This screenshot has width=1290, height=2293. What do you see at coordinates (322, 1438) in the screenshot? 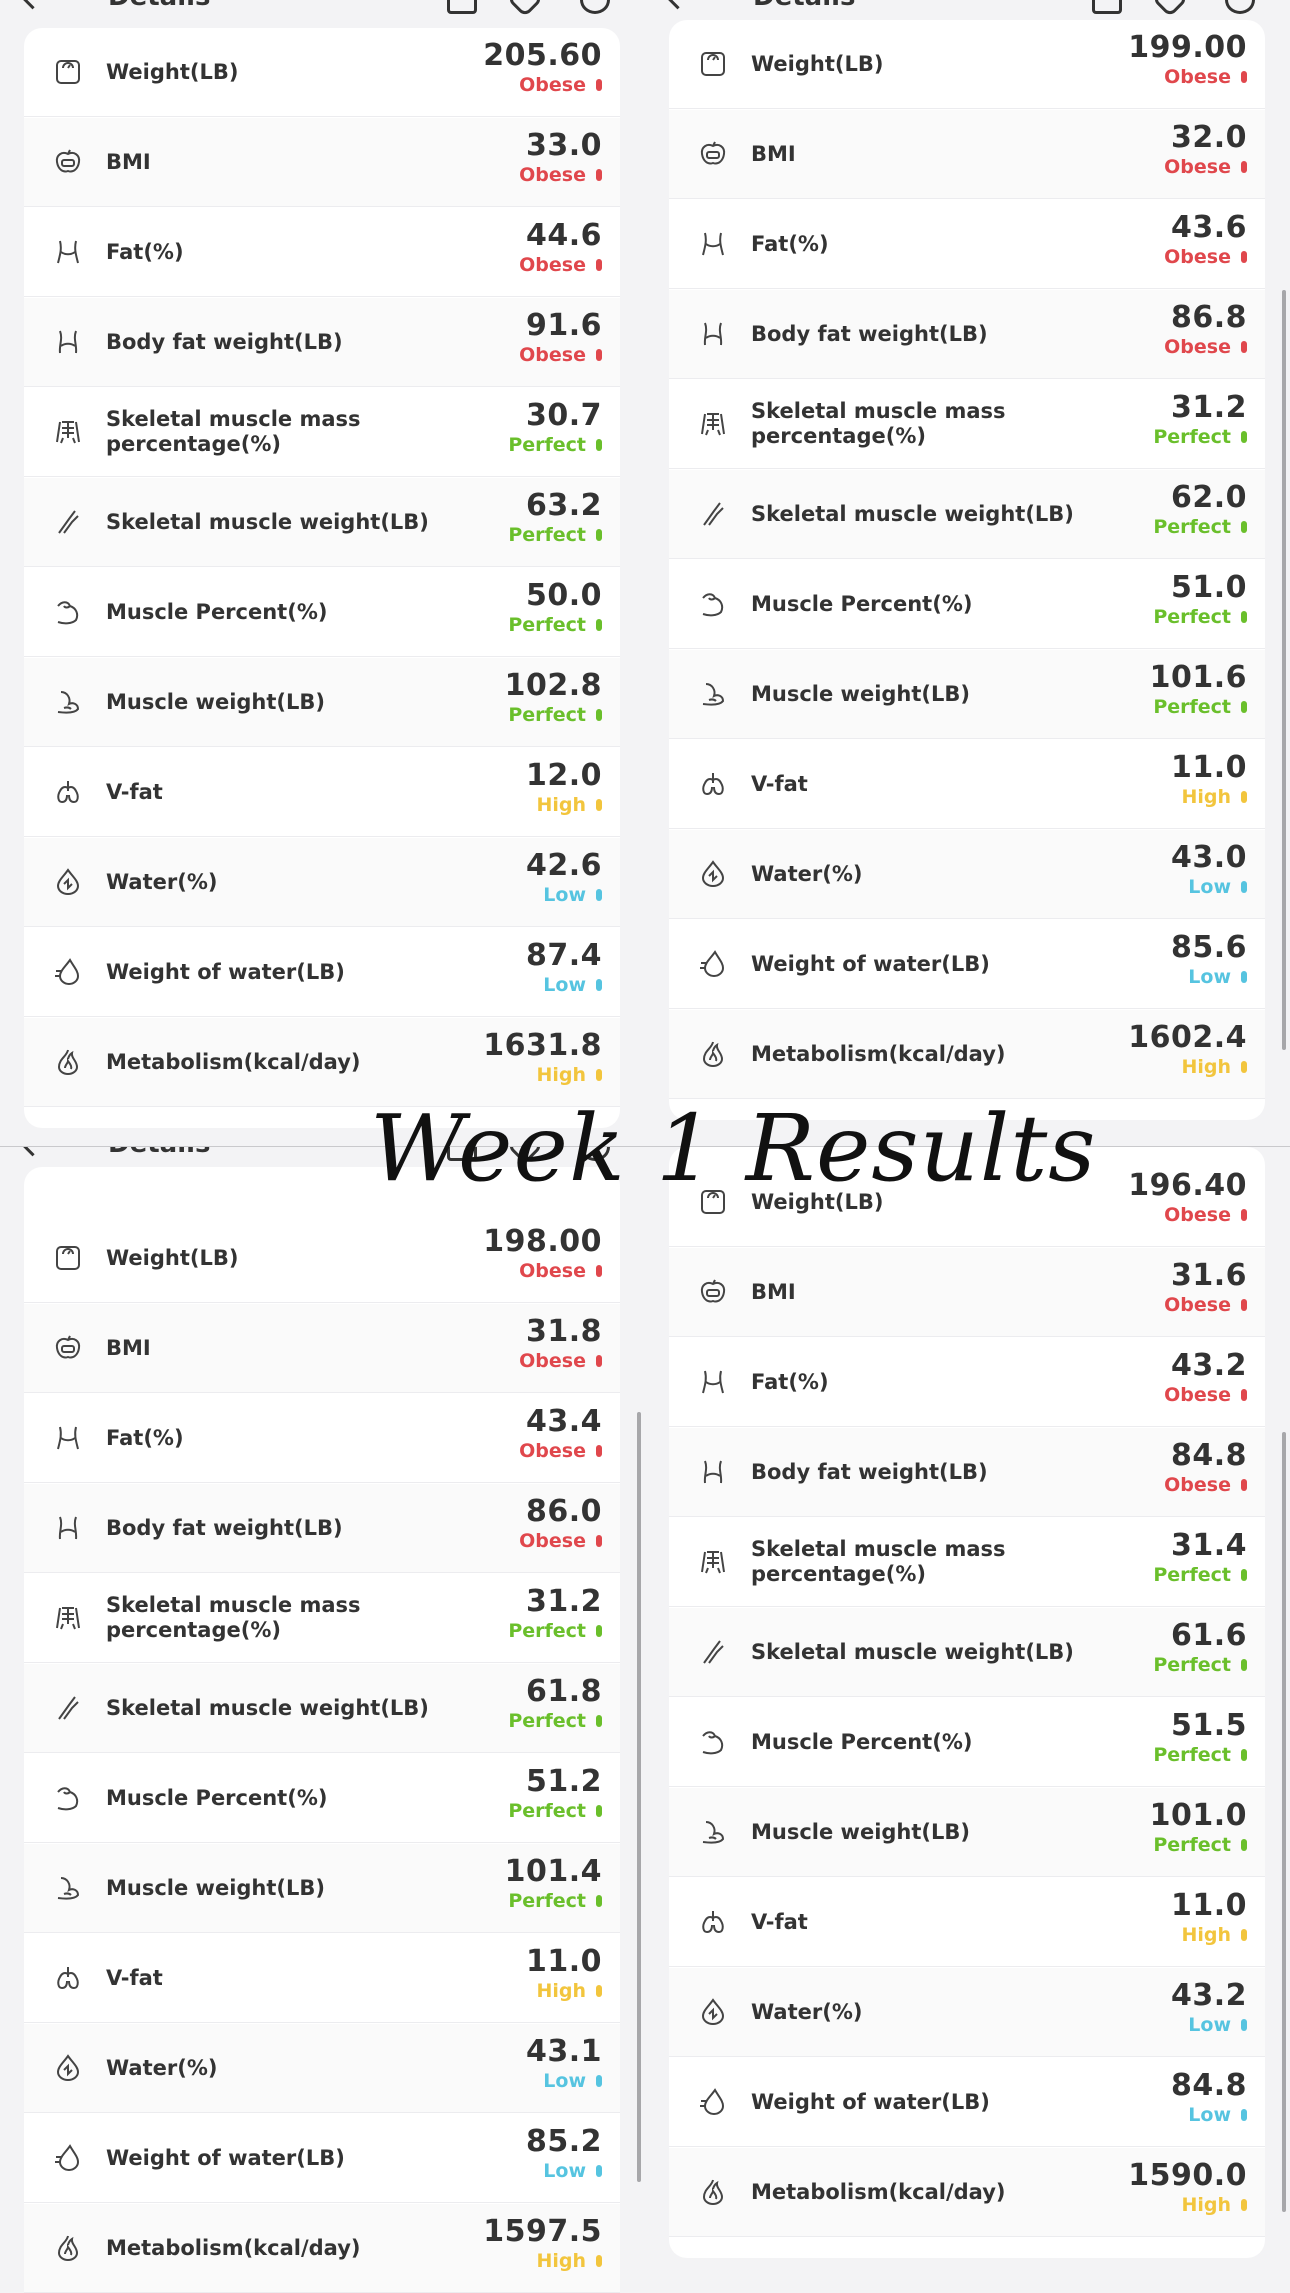
I see `metric-row: Fat(%) 43.4 Obese` at bounding box center [322, 1438].